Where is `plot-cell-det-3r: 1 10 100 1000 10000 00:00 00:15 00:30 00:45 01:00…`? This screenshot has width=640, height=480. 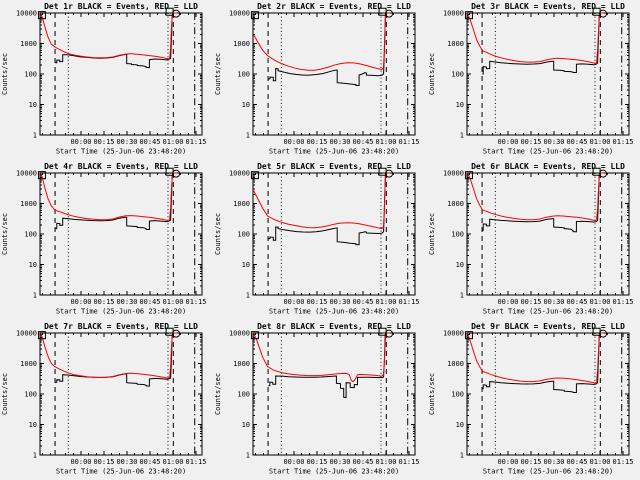 plot-cell-det-3r: 1 10 100 1000 10000 00:00 00:15 00:30 00:45 01:00… is located at coordinates (533, 80).